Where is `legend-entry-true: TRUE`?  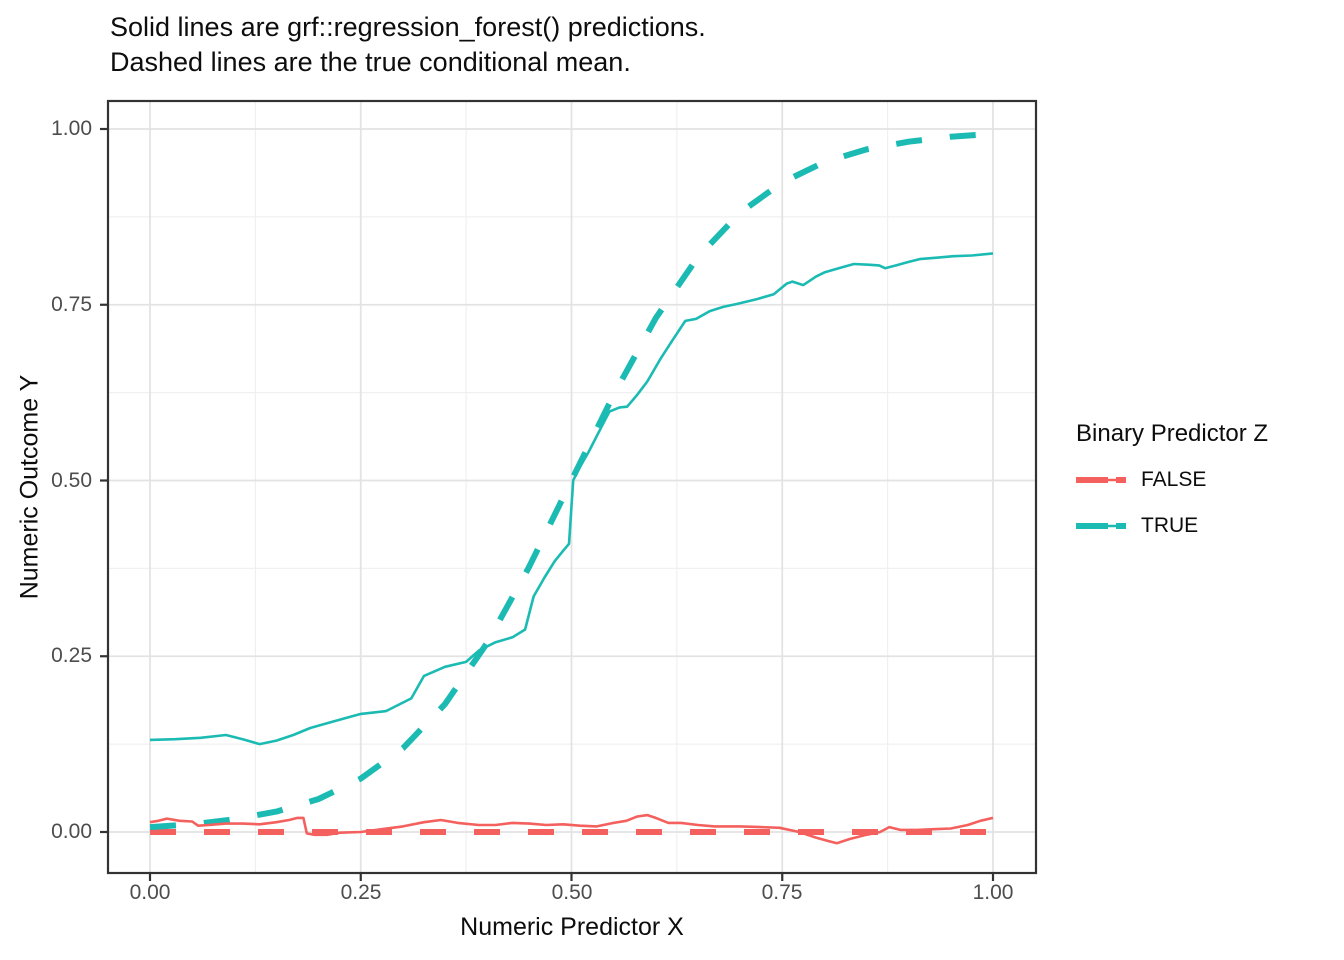 legend-entry-true: TRUE is located at coordinates (1206, 526).